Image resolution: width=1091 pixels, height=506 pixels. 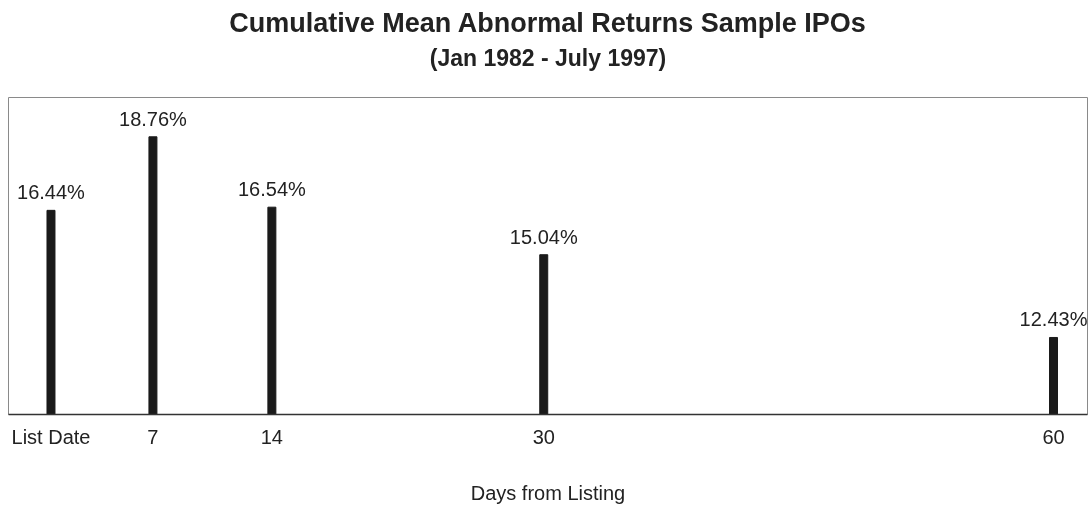 What do you see at coordinates (272, 189) in the screenshot?
I see `data-label: 16.54%` at bounding box center [272, 189].